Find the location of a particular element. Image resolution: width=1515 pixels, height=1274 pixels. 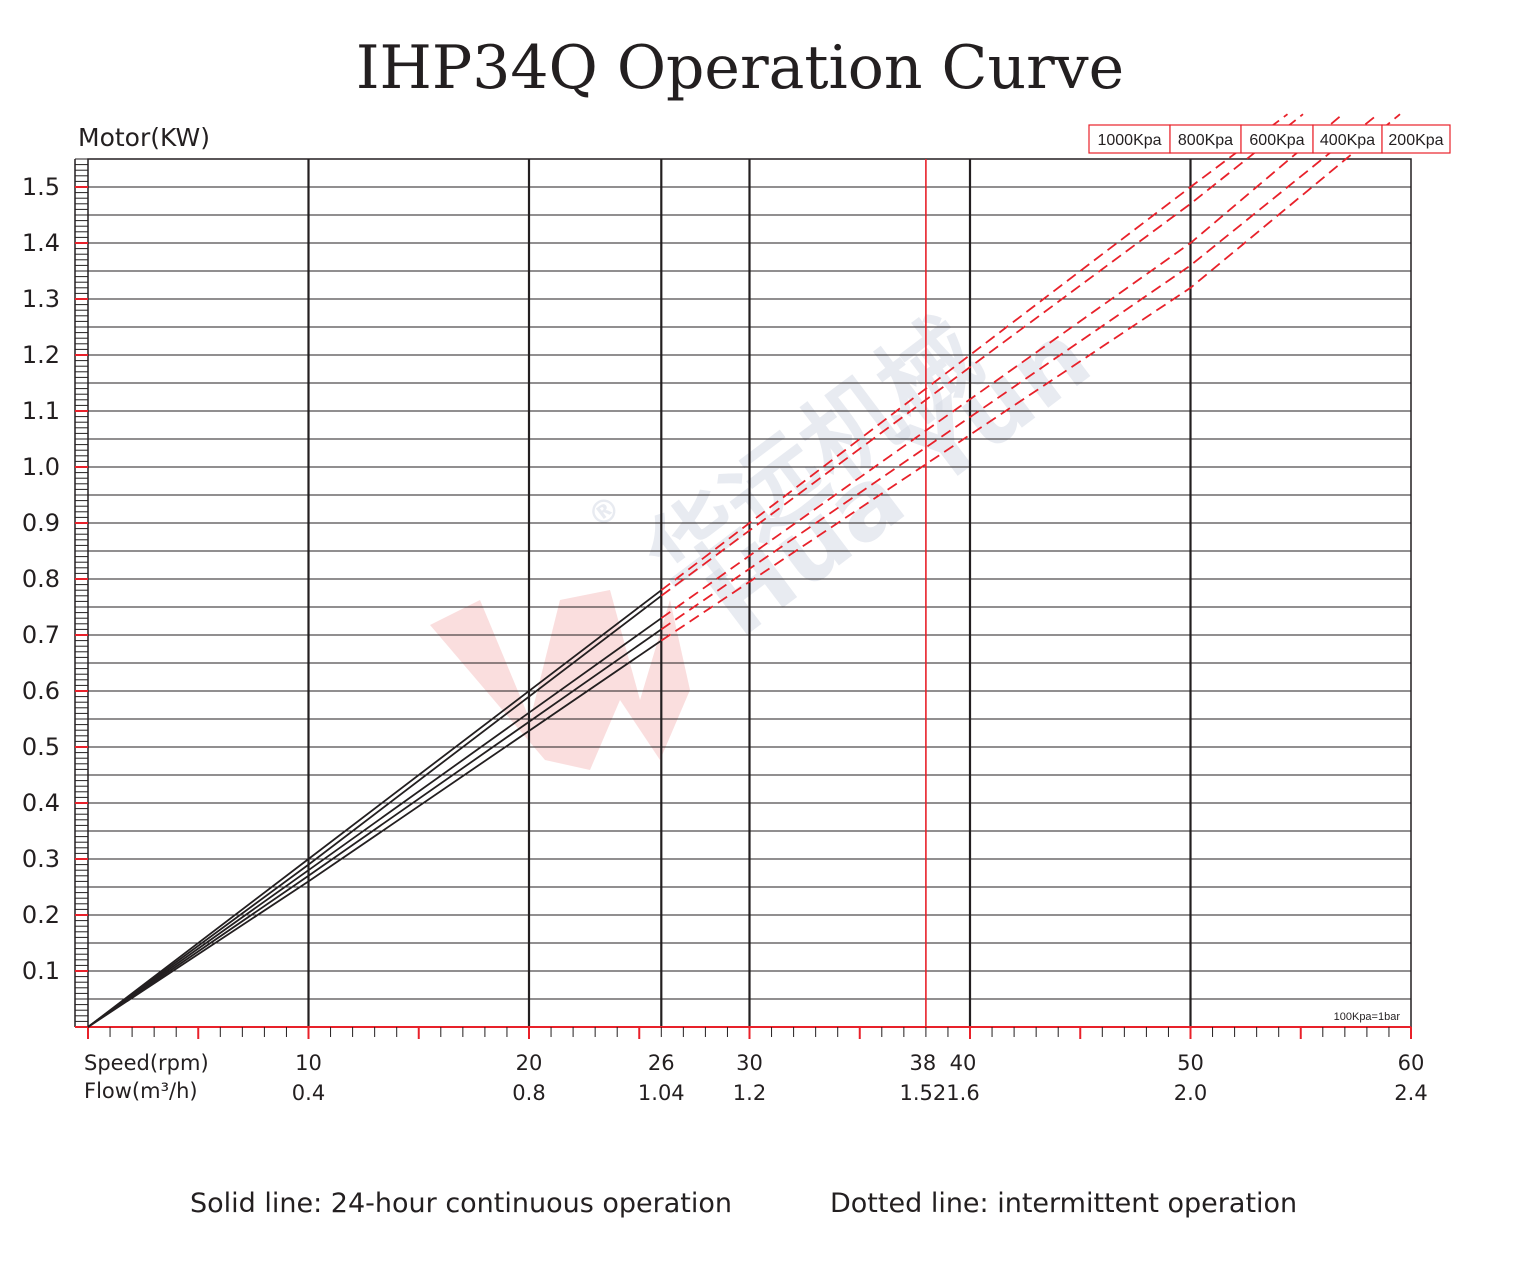

x-tick-label-speed: 26 is located at coordinates (661, 1063).